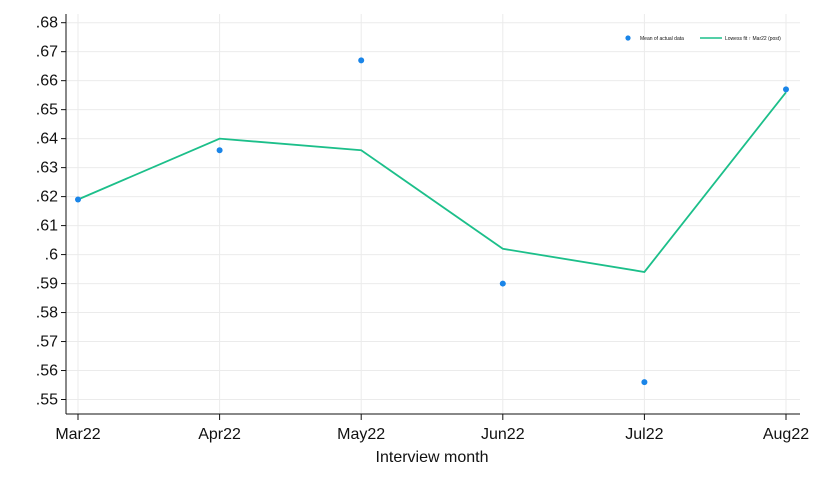 This screenshot has width=814, height=488. I want to click on y-tick-label: .66, so click(47, 81).